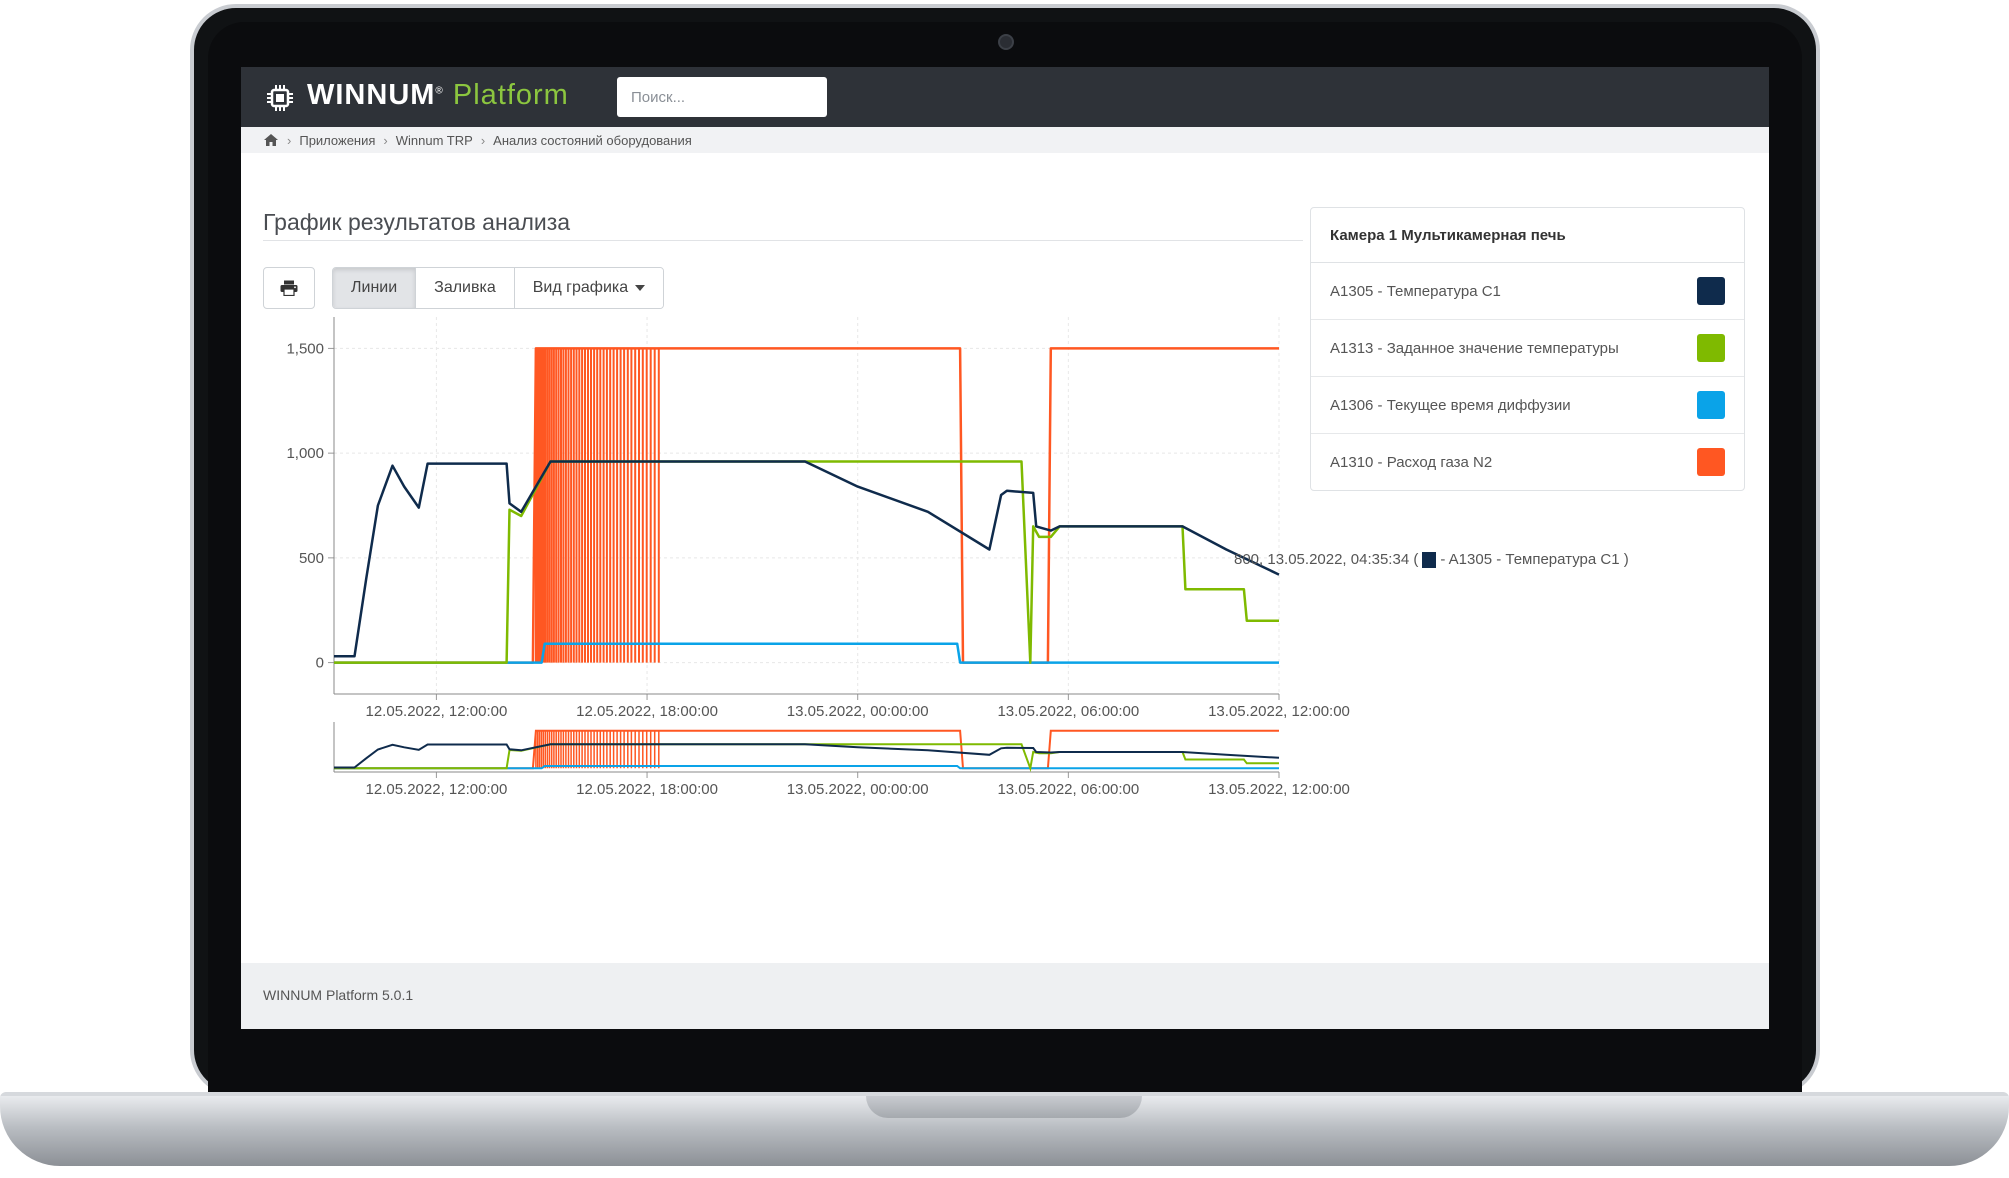 The height and width of the screenshot is (1178, 2009). Describe the element at coordinates (1450, 405) in the screenshot. I see `legend-item-label: A1306 - Текущее время диффузии` at that location.